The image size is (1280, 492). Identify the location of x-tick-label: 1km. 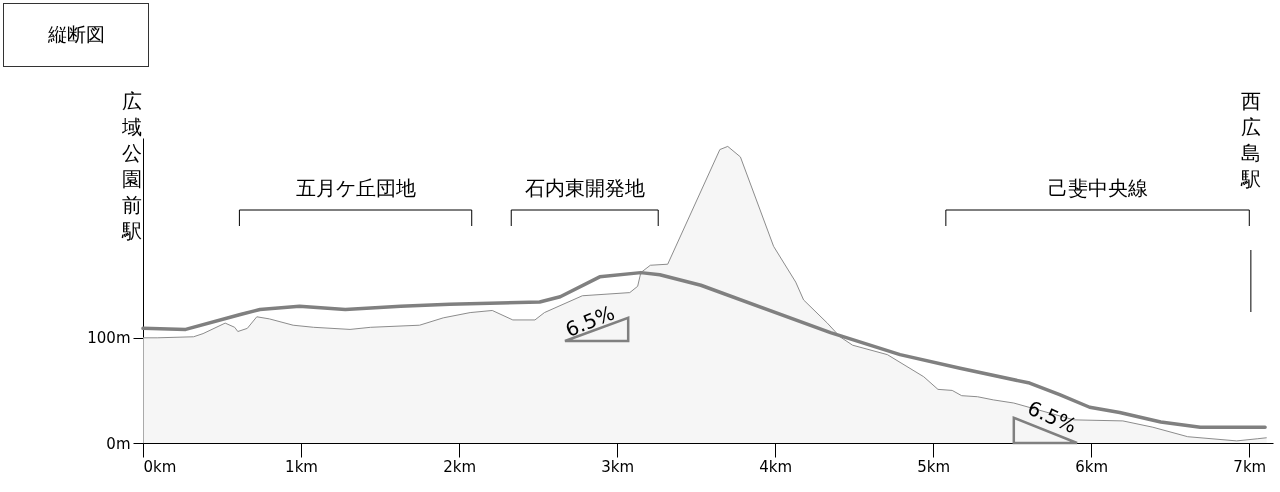
(301, 466).